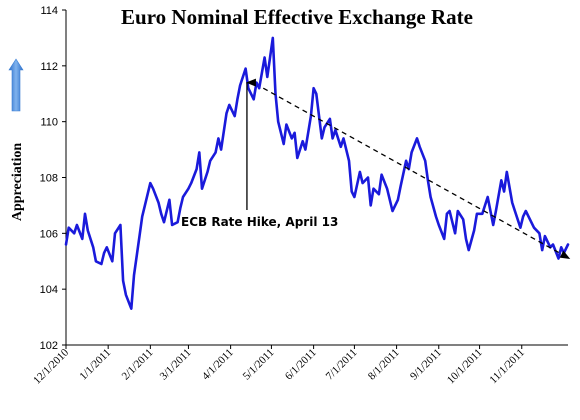 This screenshot has height=420, width=580. Describe the element at coordinates (301, 365) in the screenshot. I see `x-tick-label: 6/1/2011` at that location.